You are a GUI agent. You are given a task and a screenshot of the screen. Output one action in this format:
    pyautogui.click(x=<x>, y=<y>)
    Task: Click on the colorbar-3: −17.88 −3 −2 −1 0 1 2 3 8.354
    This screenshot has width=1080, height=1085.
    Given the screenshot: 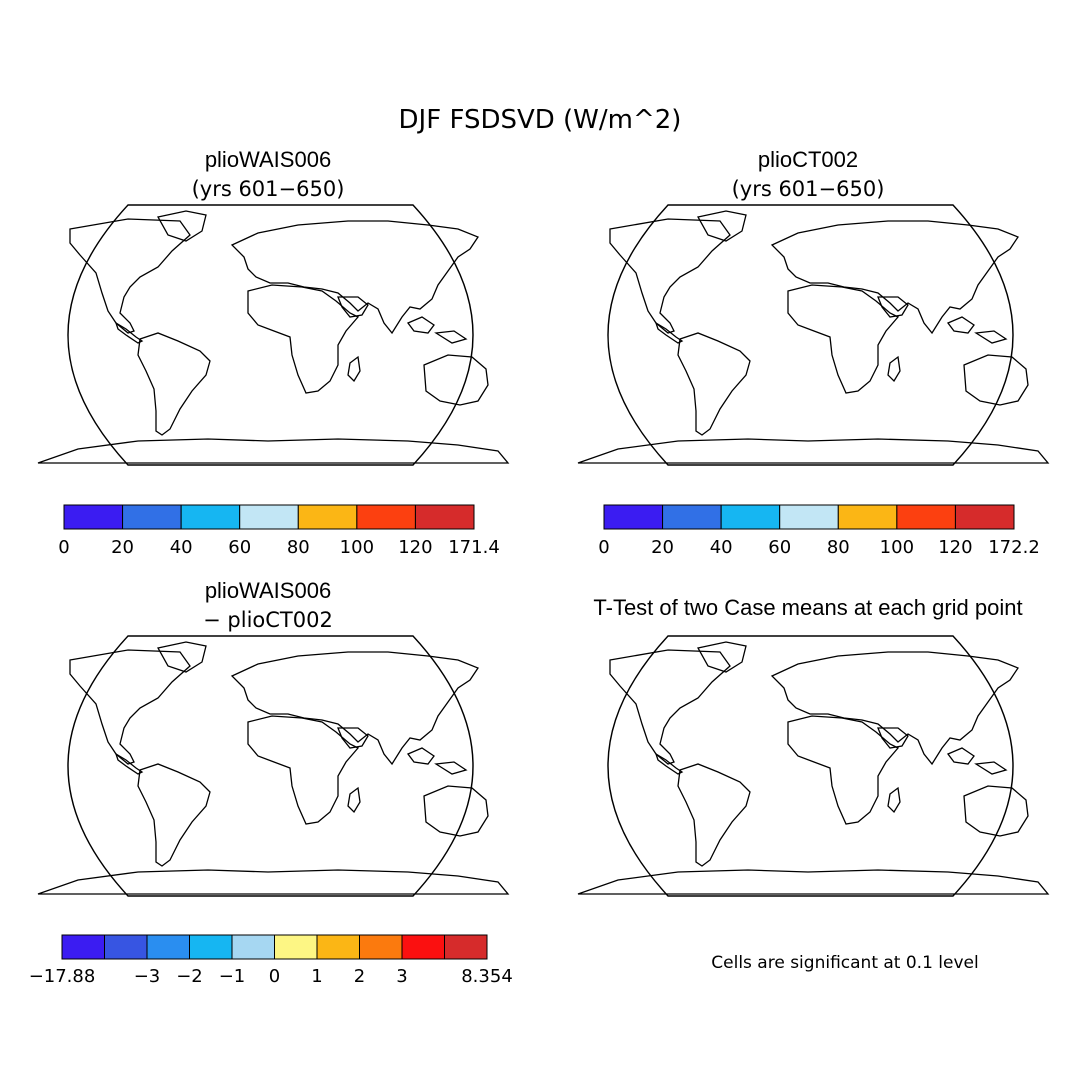 What is the action you would take?
    pyautogui.click(x=271, y=960)
    